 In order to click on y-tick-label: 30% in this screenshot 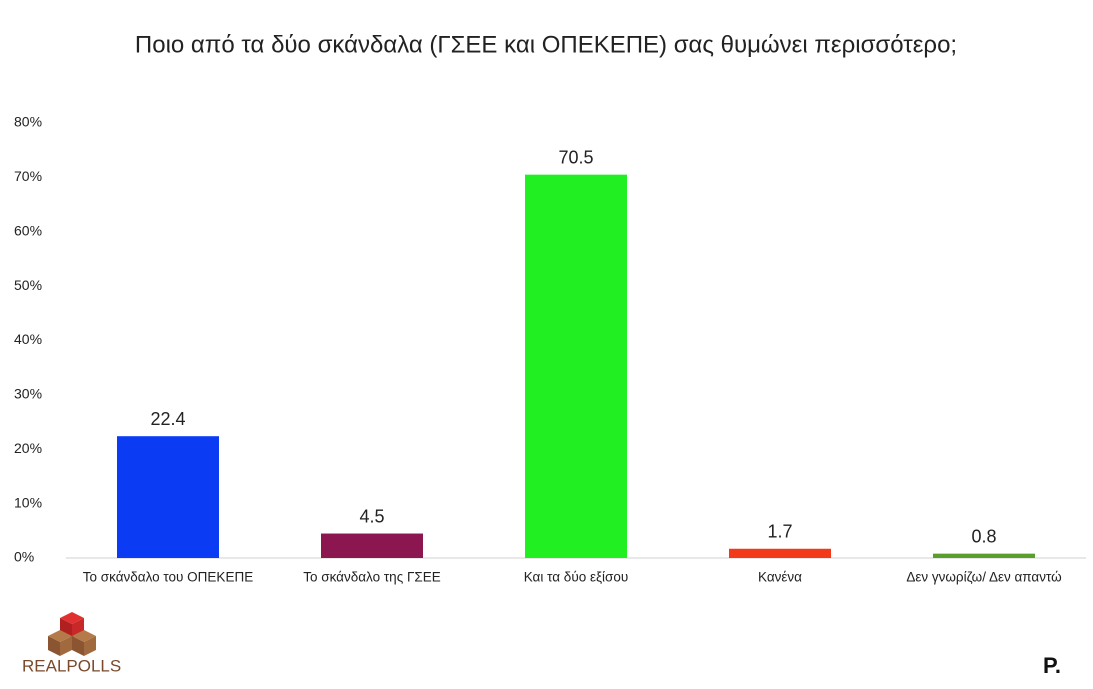, I will do `click(28, 394)`.